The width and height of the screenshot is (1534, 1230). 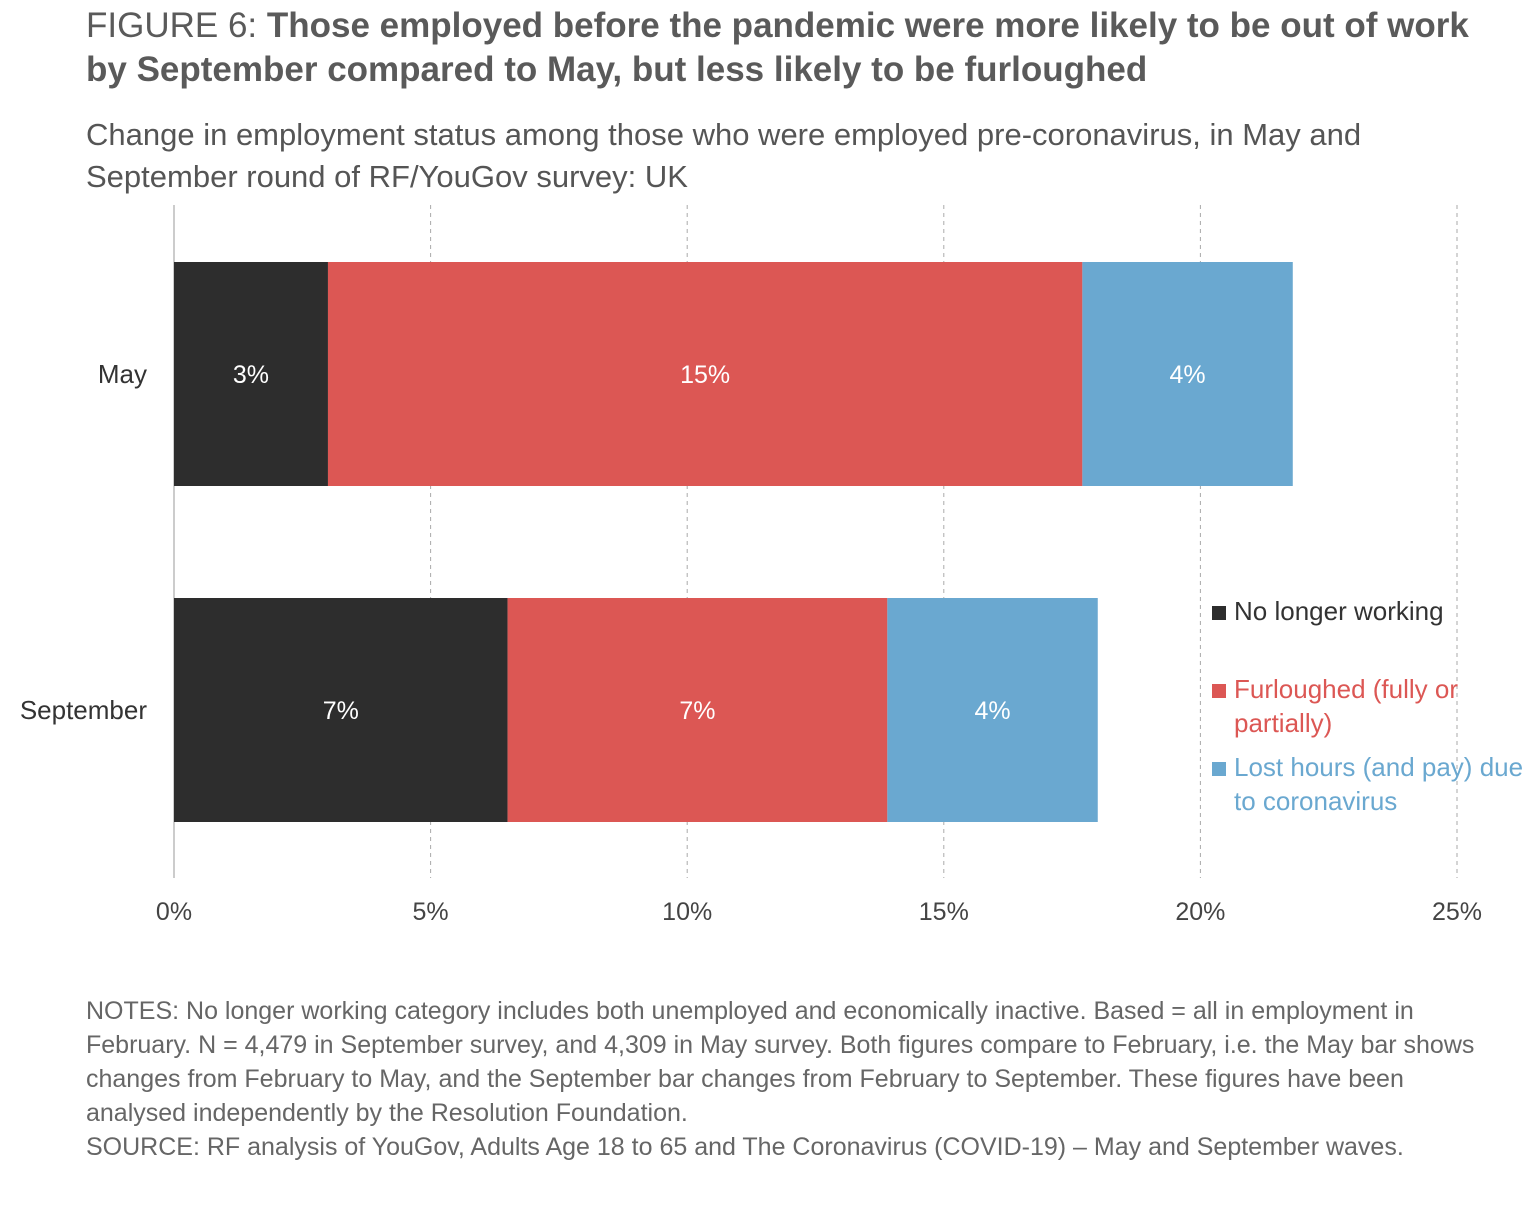 I want to click on x-tick-label: 25%, so click(x=1457, y=912).